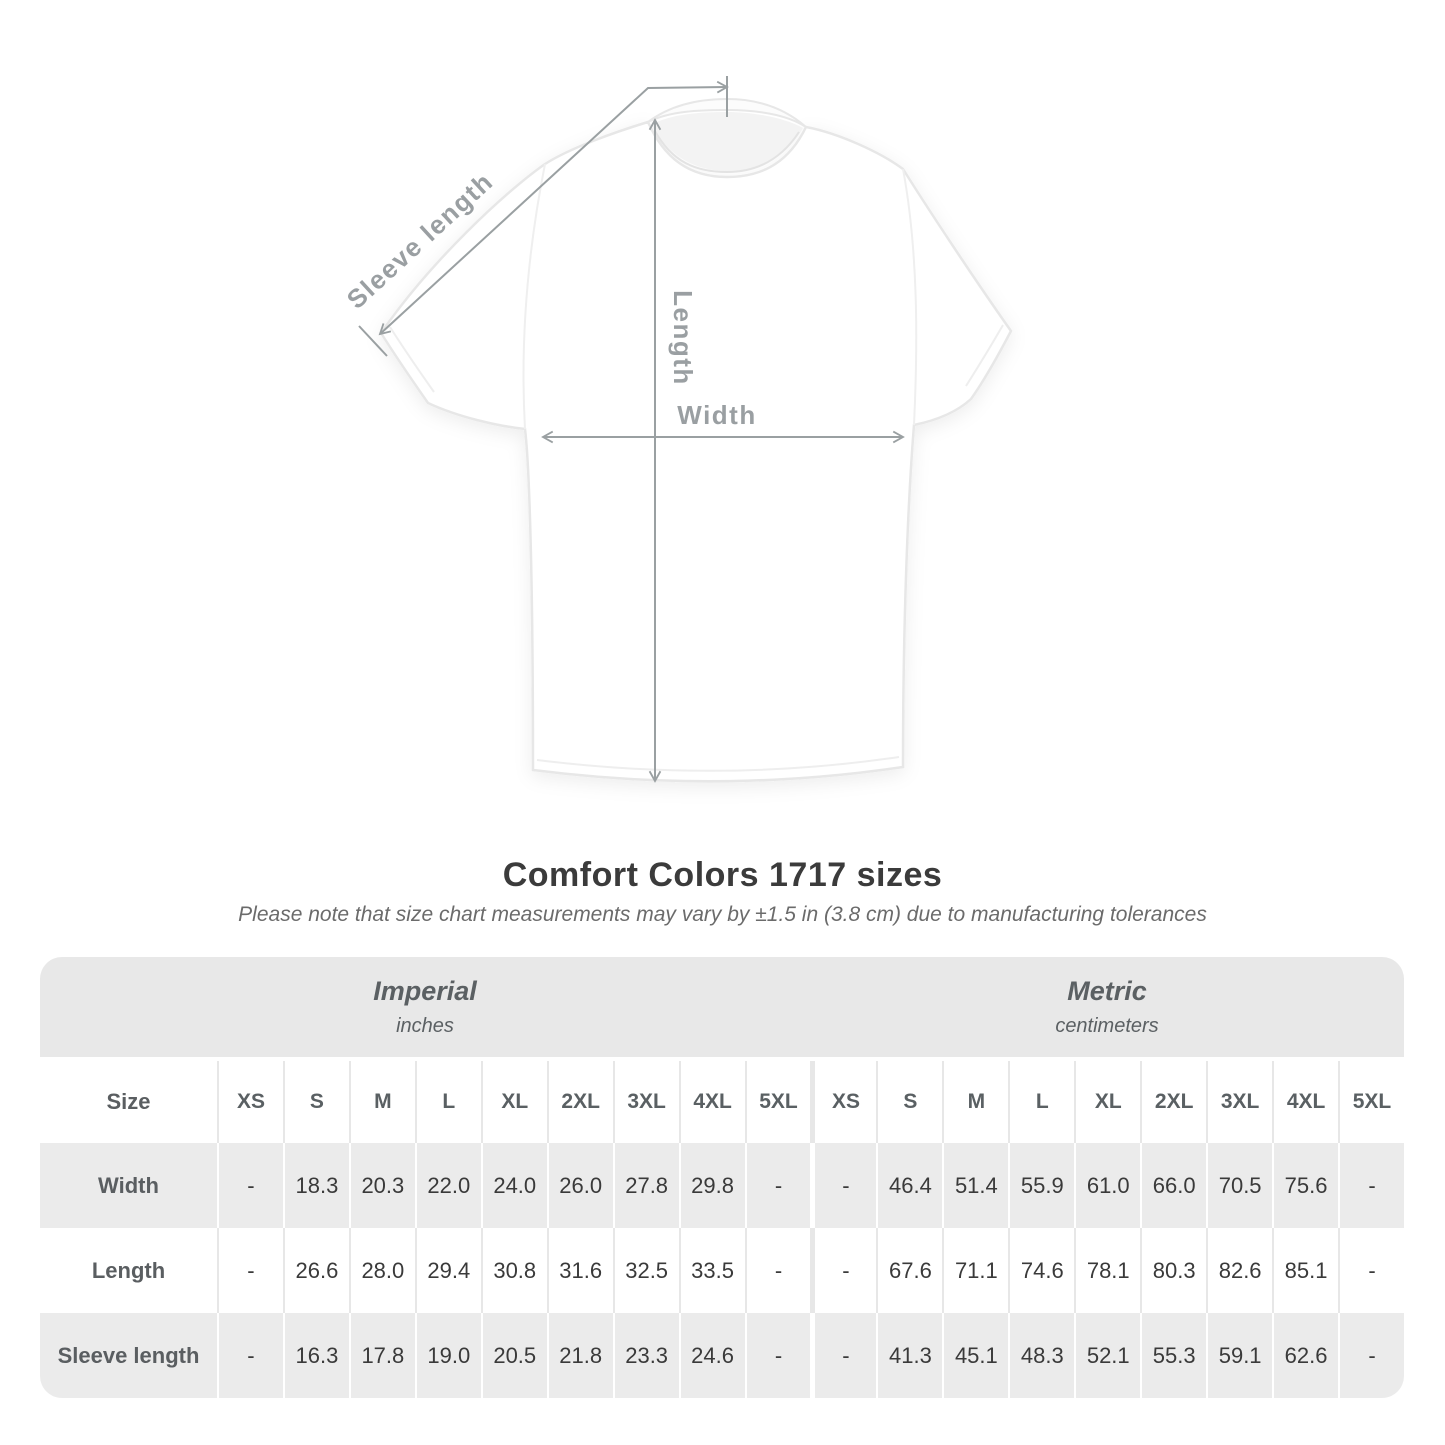 The height and width of the screenshot is (1445, 1445). Describe the element at coordinates (909, 1270) in the screenshot. I see `measurement-value: 67.6` at that location.